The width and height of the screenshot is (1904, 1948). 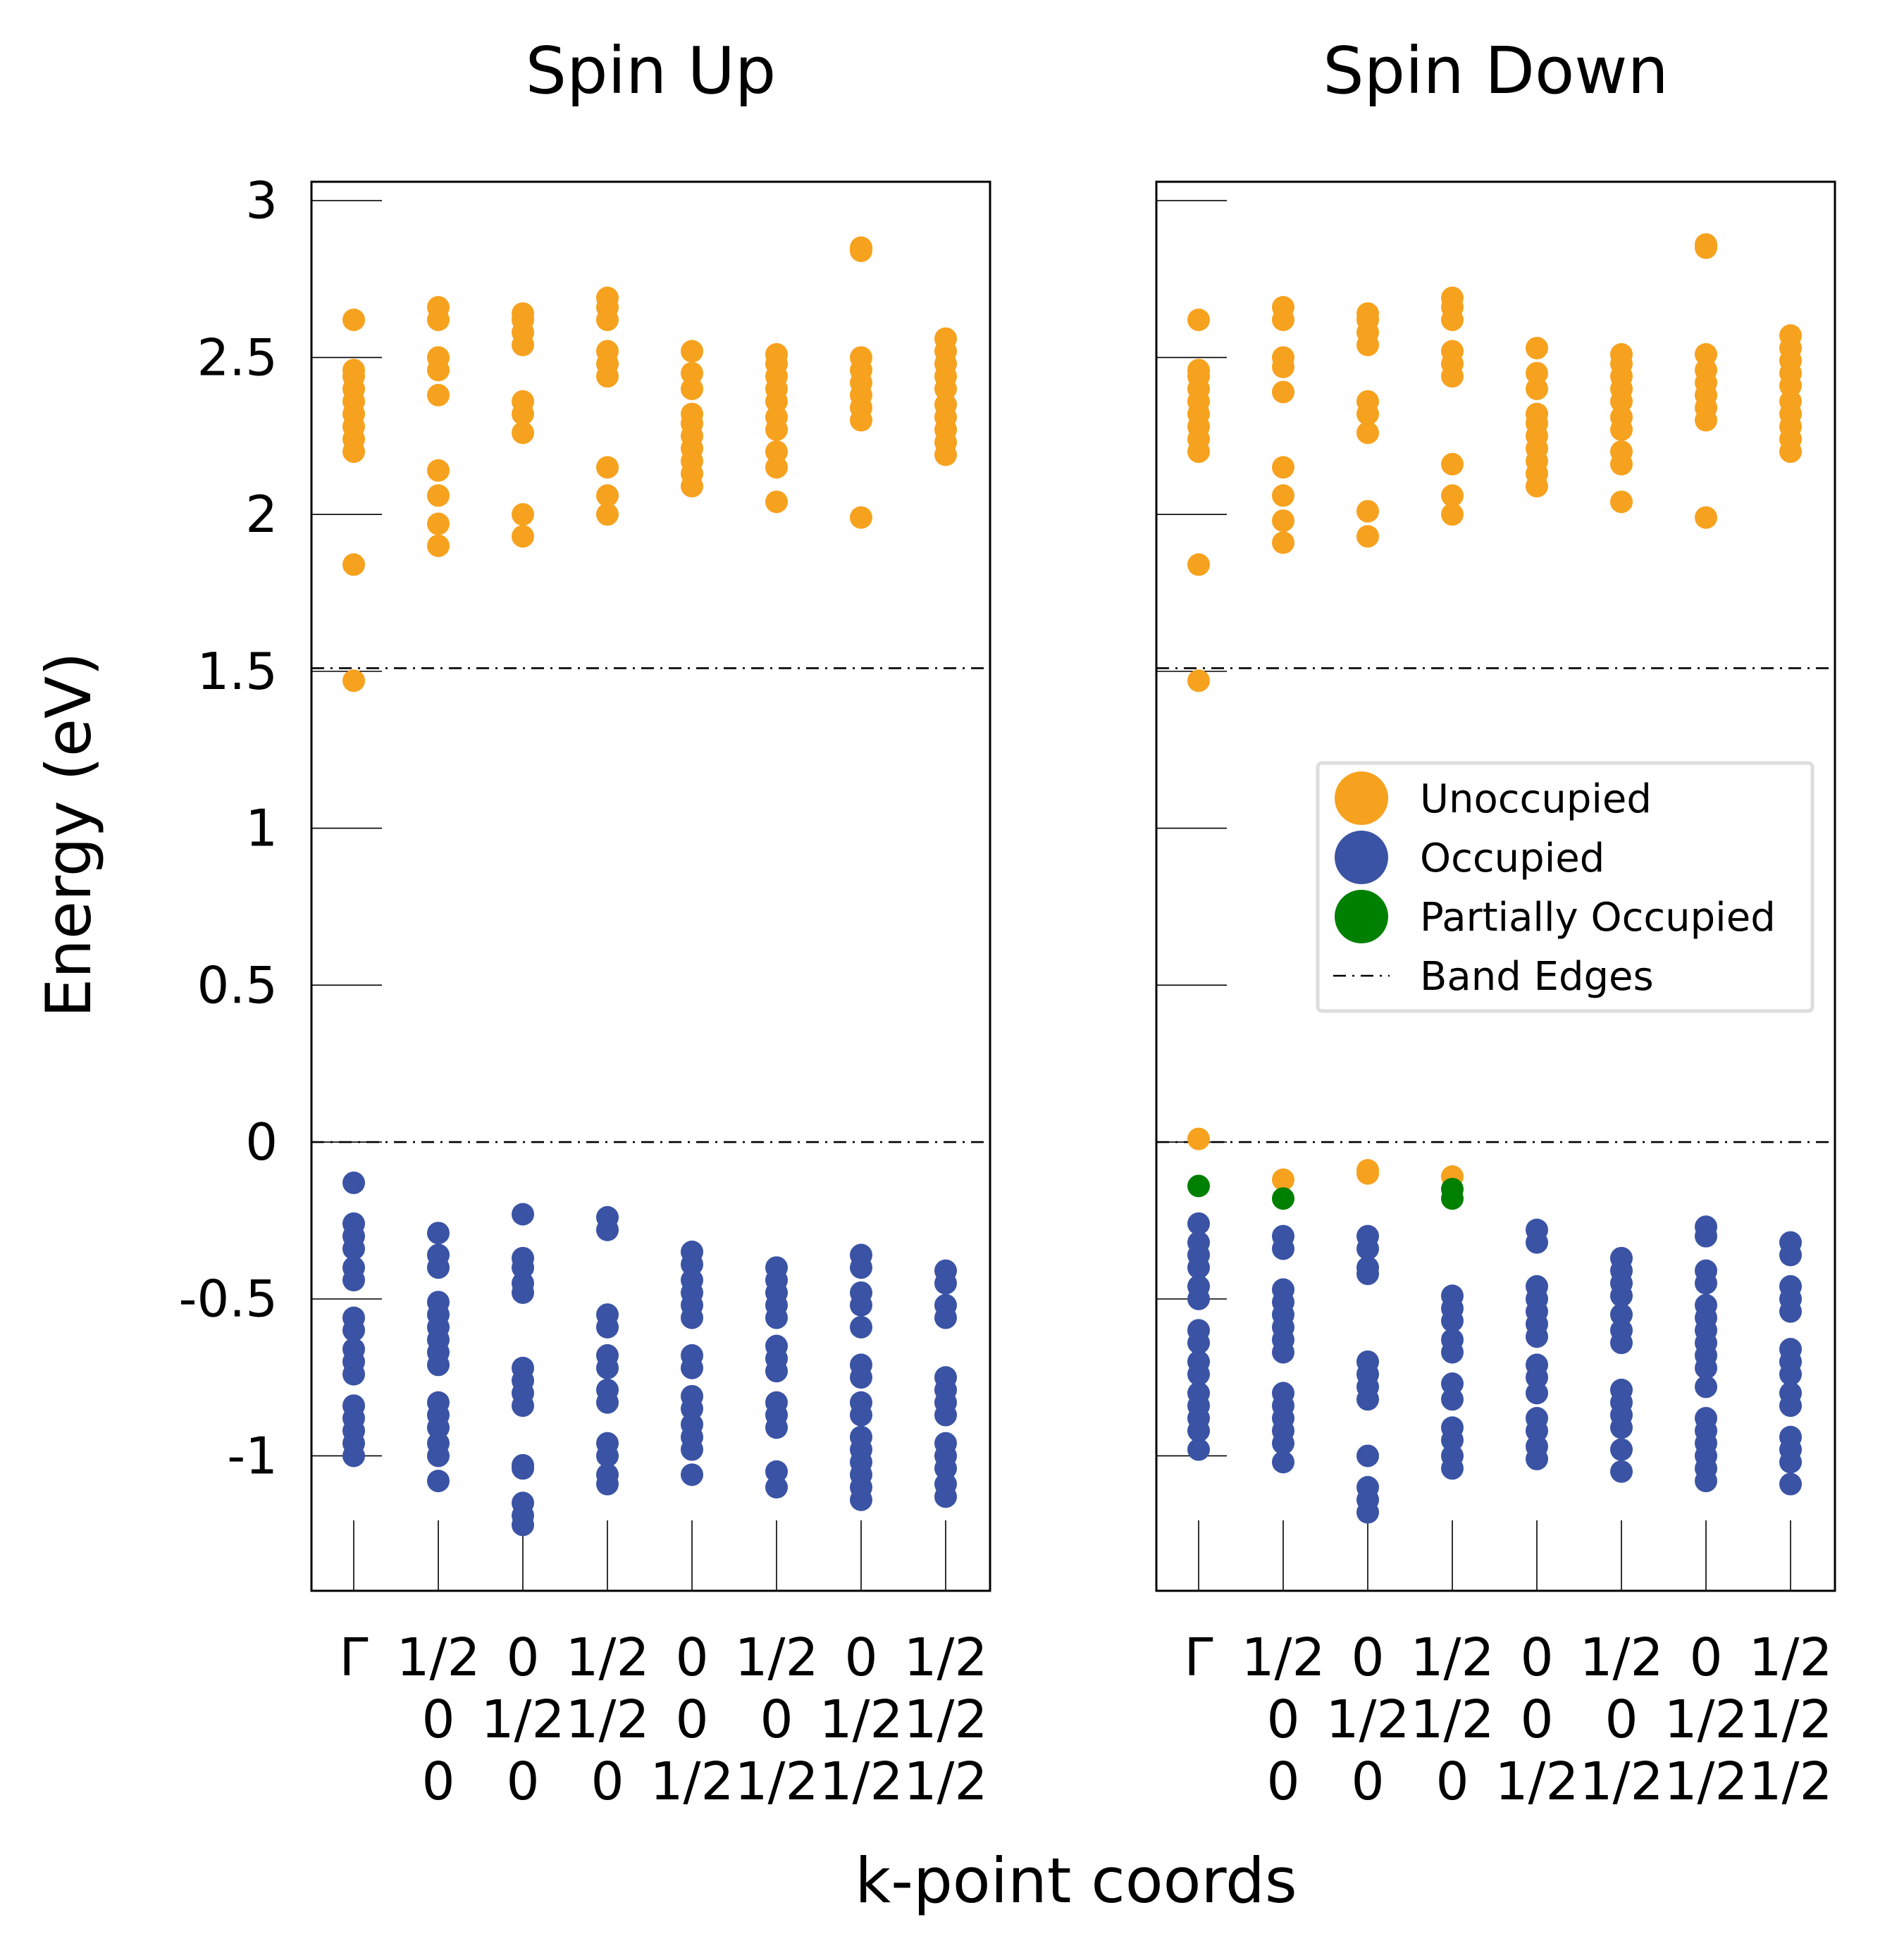 I want to click on partial-legend-marker, so click(x=1361, y=916).